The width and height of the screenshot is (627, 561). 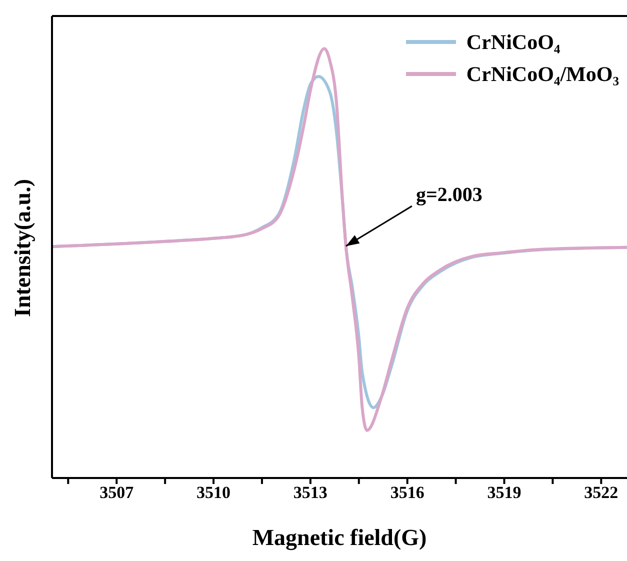 What do you see at coordinates (213, 492) in the screenshot?
I see `x-tick-label: 3510` at bounding box center [213, 492].